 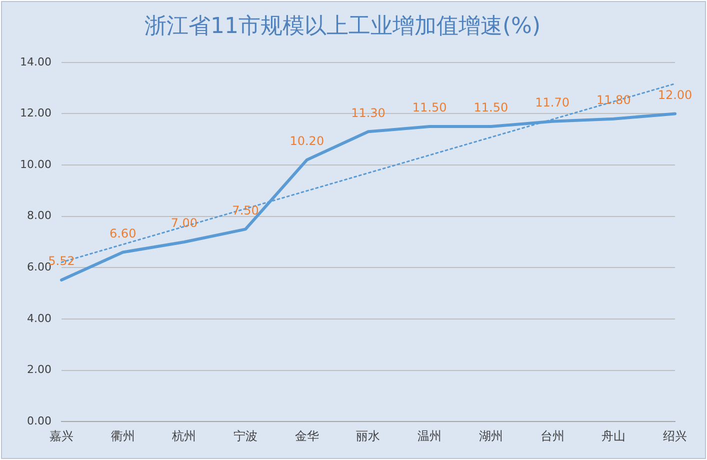 I want to click on x-tick-label: 舟山, so click(x=614, y=435).